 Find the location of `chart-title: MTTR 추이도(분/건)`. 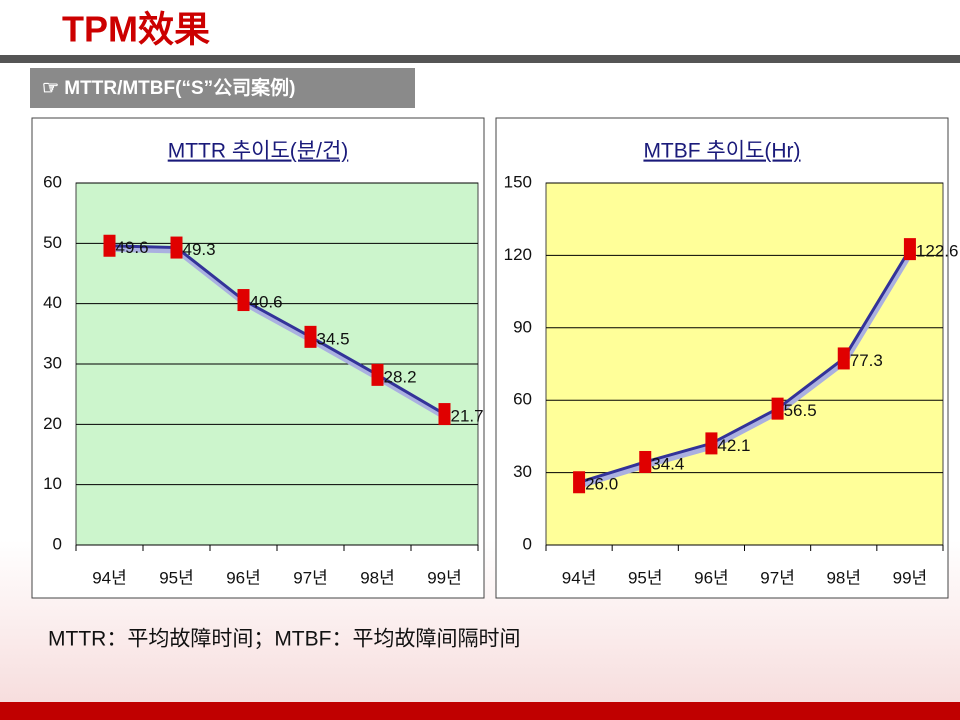

chart-title: MTTR 추이도(분/건) is located at coordinates (258, 151).